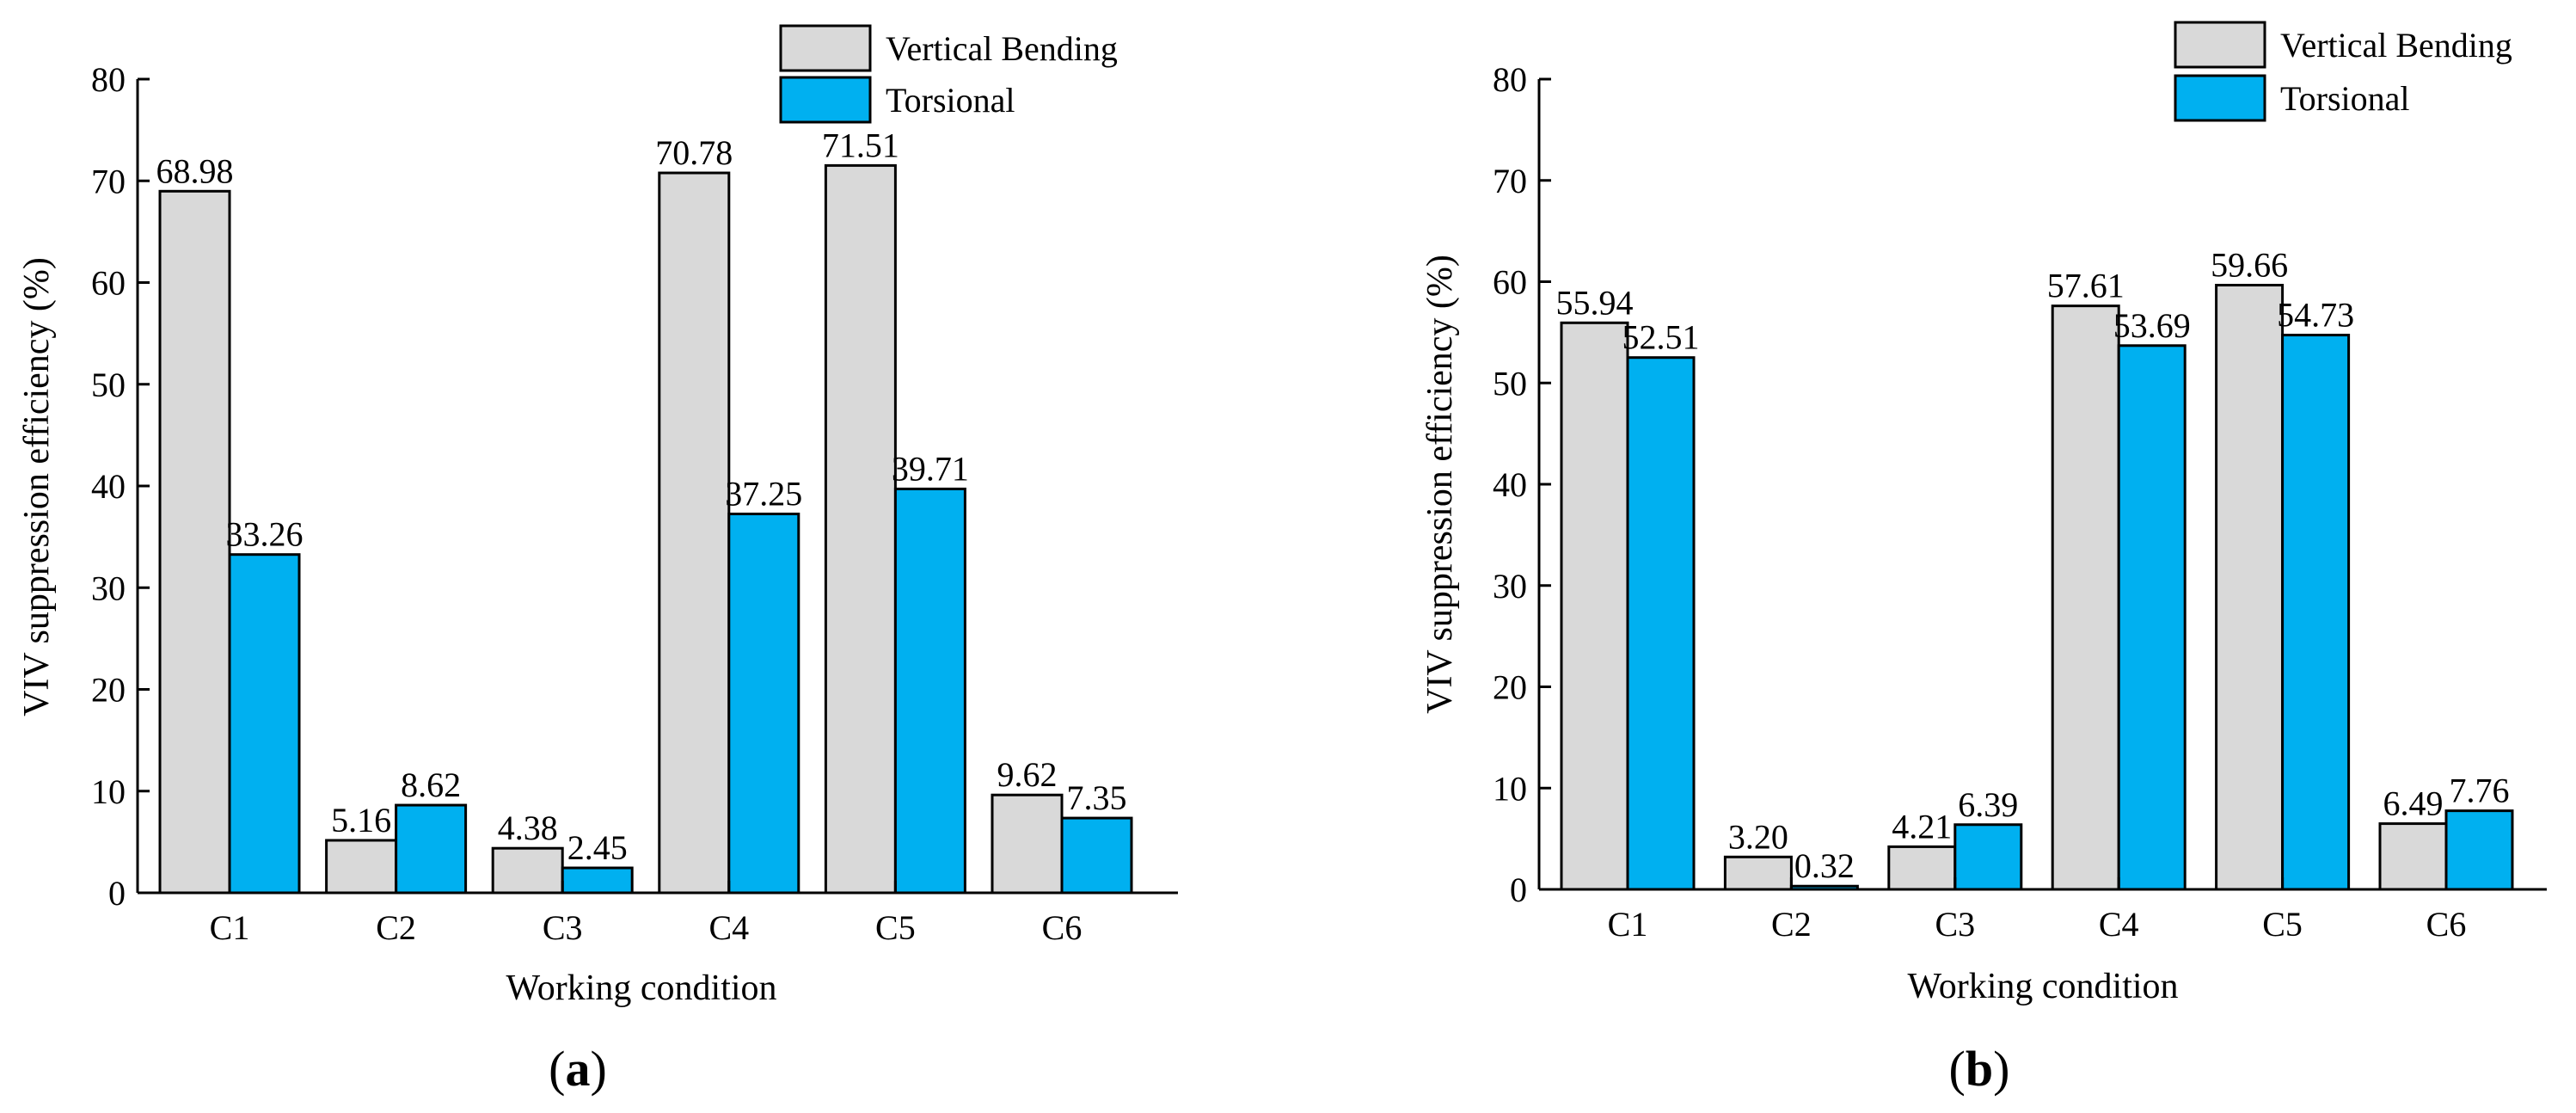 The image size is (2576, 1113). I want to click on chart-b-x-axis: C1 C2 C3 C4 C5 C6, so click(2043, 911).